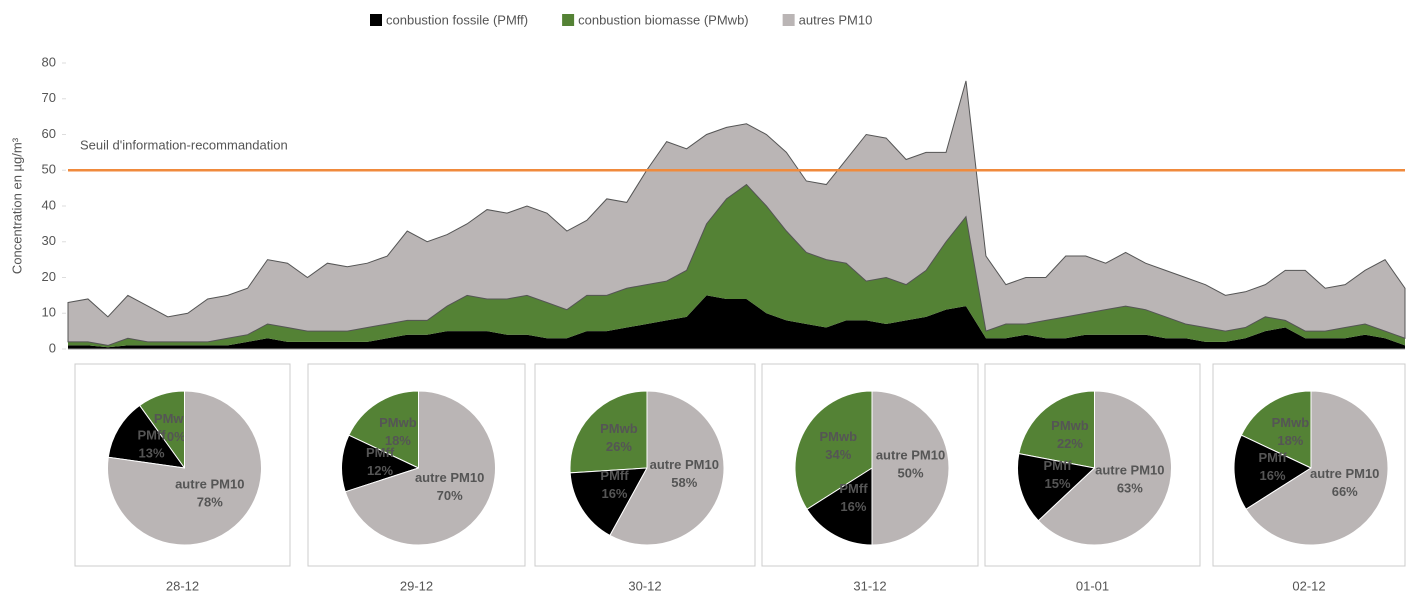 Image resolution: width=1409 pixels, height=595 pixels. Describe the element at coordinates (836, 19) in the screenshot. I see `legend-label: autres PM10` at that location.